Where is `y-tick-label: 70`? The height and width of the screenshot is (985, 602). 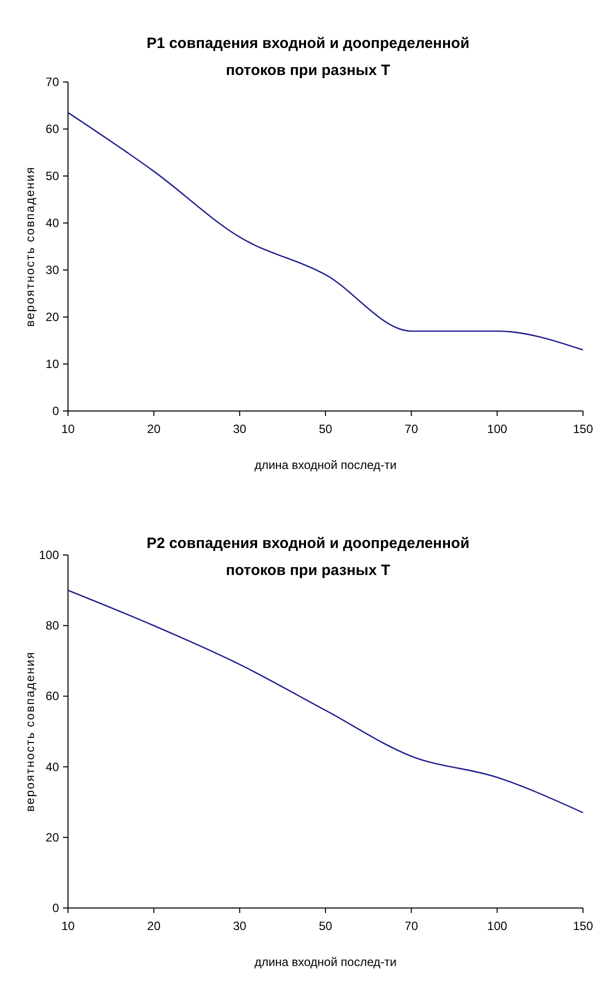
y-tick-label: 70 is located at coordinates (53, 82).